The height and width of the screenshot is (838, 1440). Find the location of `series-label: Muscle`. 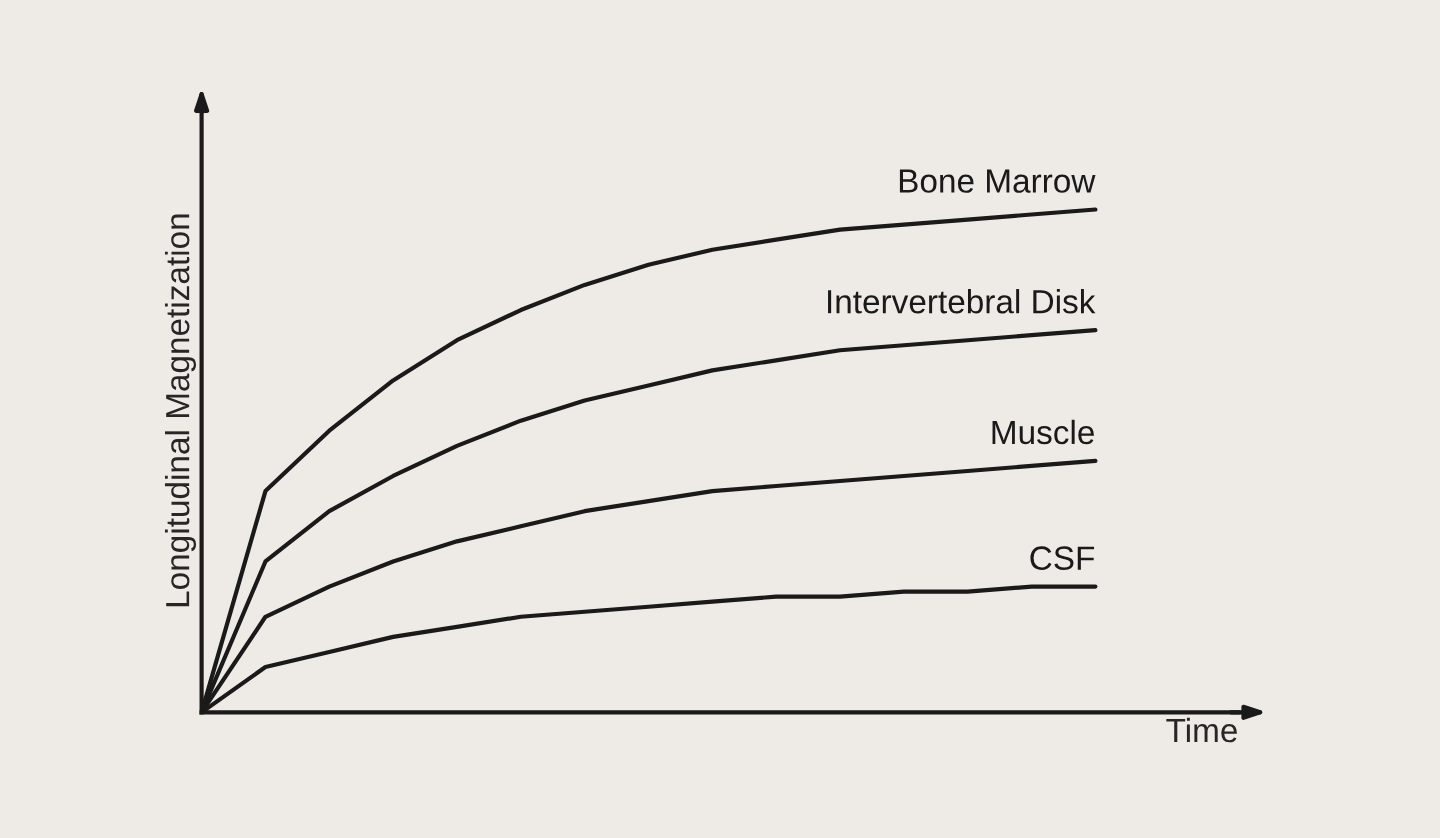

series-label: Muscle is located at coordinates (1043, 432).